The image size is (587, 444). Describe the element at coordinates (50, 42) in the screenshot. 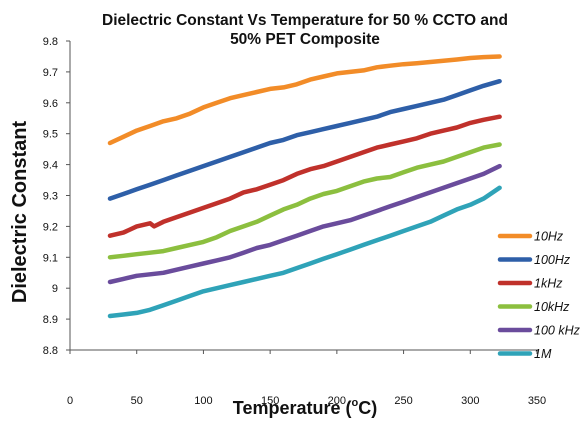

I see `y-tick-label: 9.8` at that location.